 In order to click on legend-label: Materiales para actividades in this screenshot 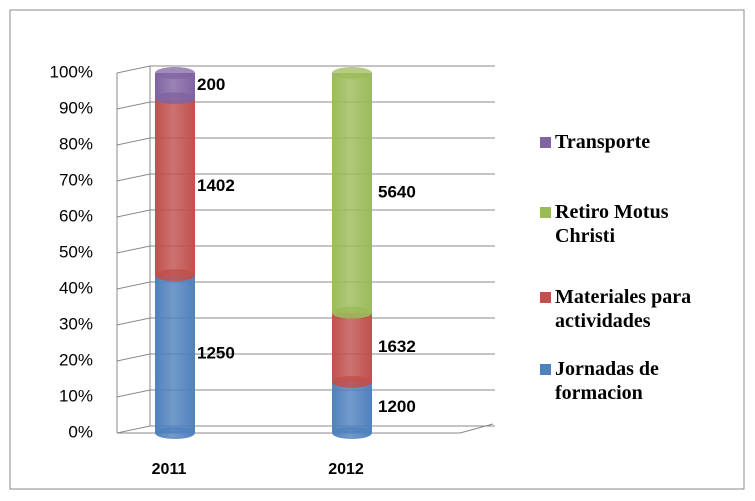, I will do `click(623, 309)`.